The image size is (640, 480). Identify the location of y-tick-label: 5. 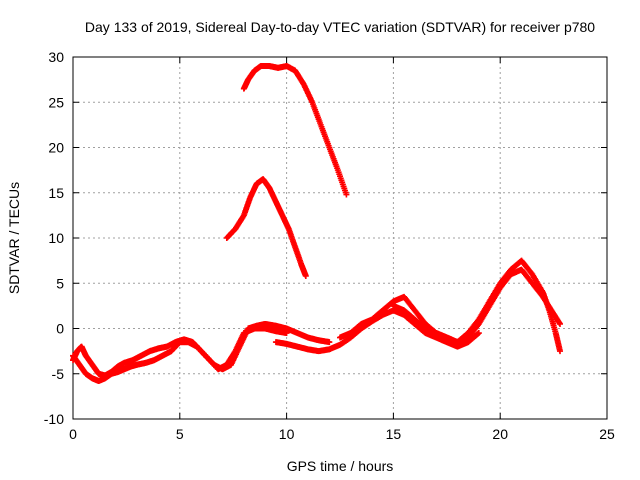
(60, 283).